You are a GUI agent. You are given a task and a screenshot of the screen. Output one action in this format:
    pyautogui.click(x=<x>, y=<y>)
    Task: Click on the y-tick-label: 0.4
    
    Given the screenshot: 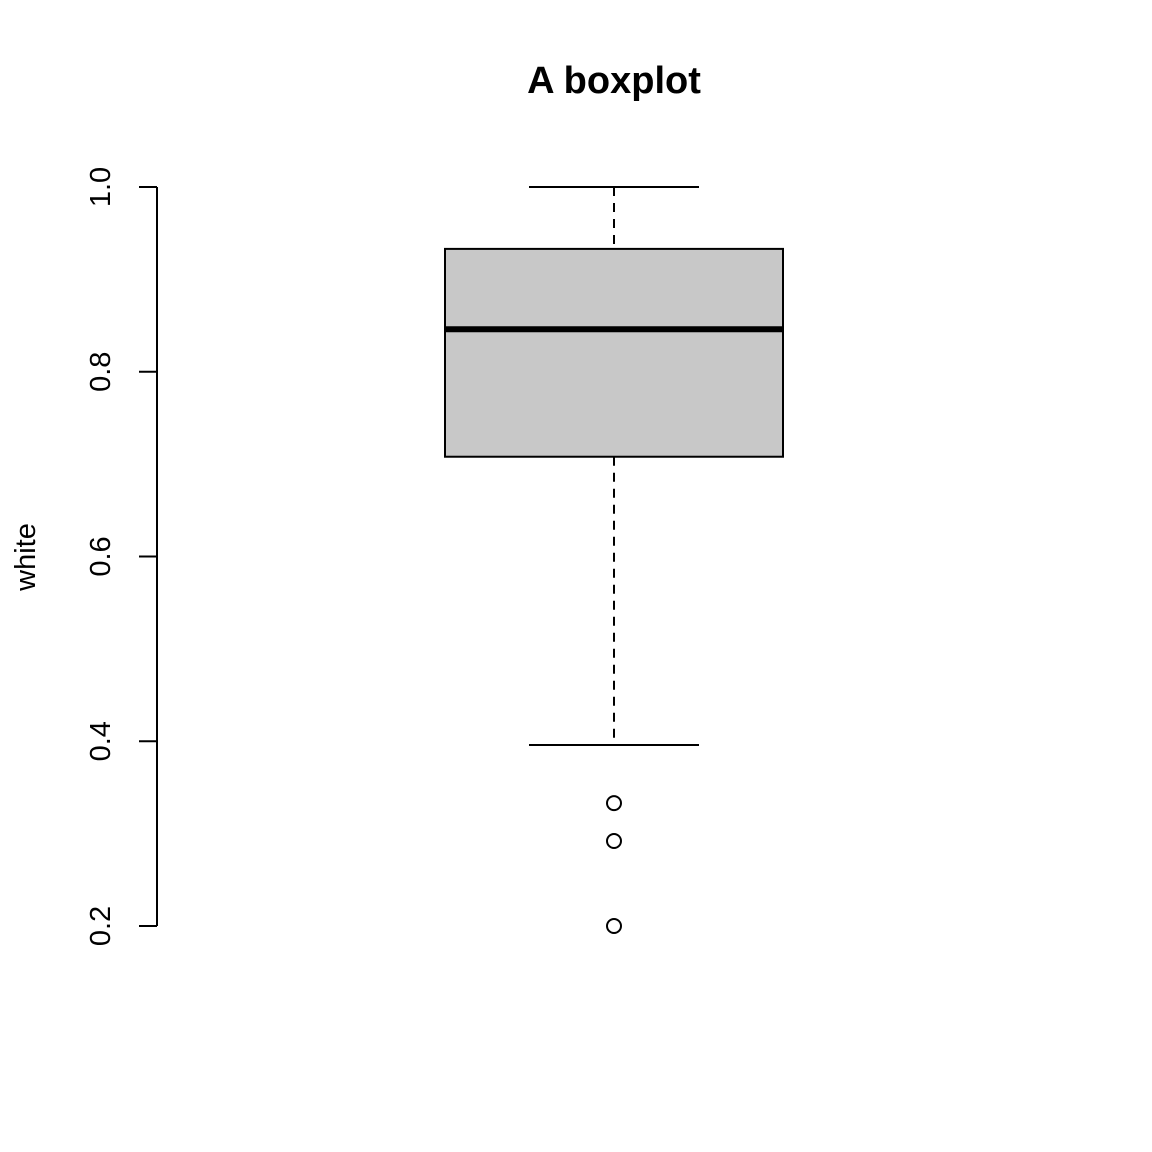 What is the action you would take?
    pyautogui.click(x=101, y=741)
    